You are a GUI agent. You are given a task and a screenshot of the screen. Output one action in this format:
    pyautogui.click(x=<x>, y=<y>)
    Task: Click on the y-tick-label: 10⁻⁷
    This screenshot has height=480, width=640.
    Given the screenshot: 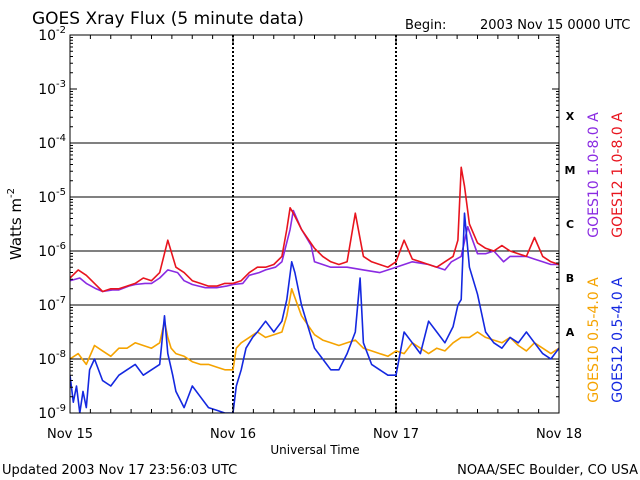 What is the action you would take?
    pyautogui.click(x=52, y=304)
    